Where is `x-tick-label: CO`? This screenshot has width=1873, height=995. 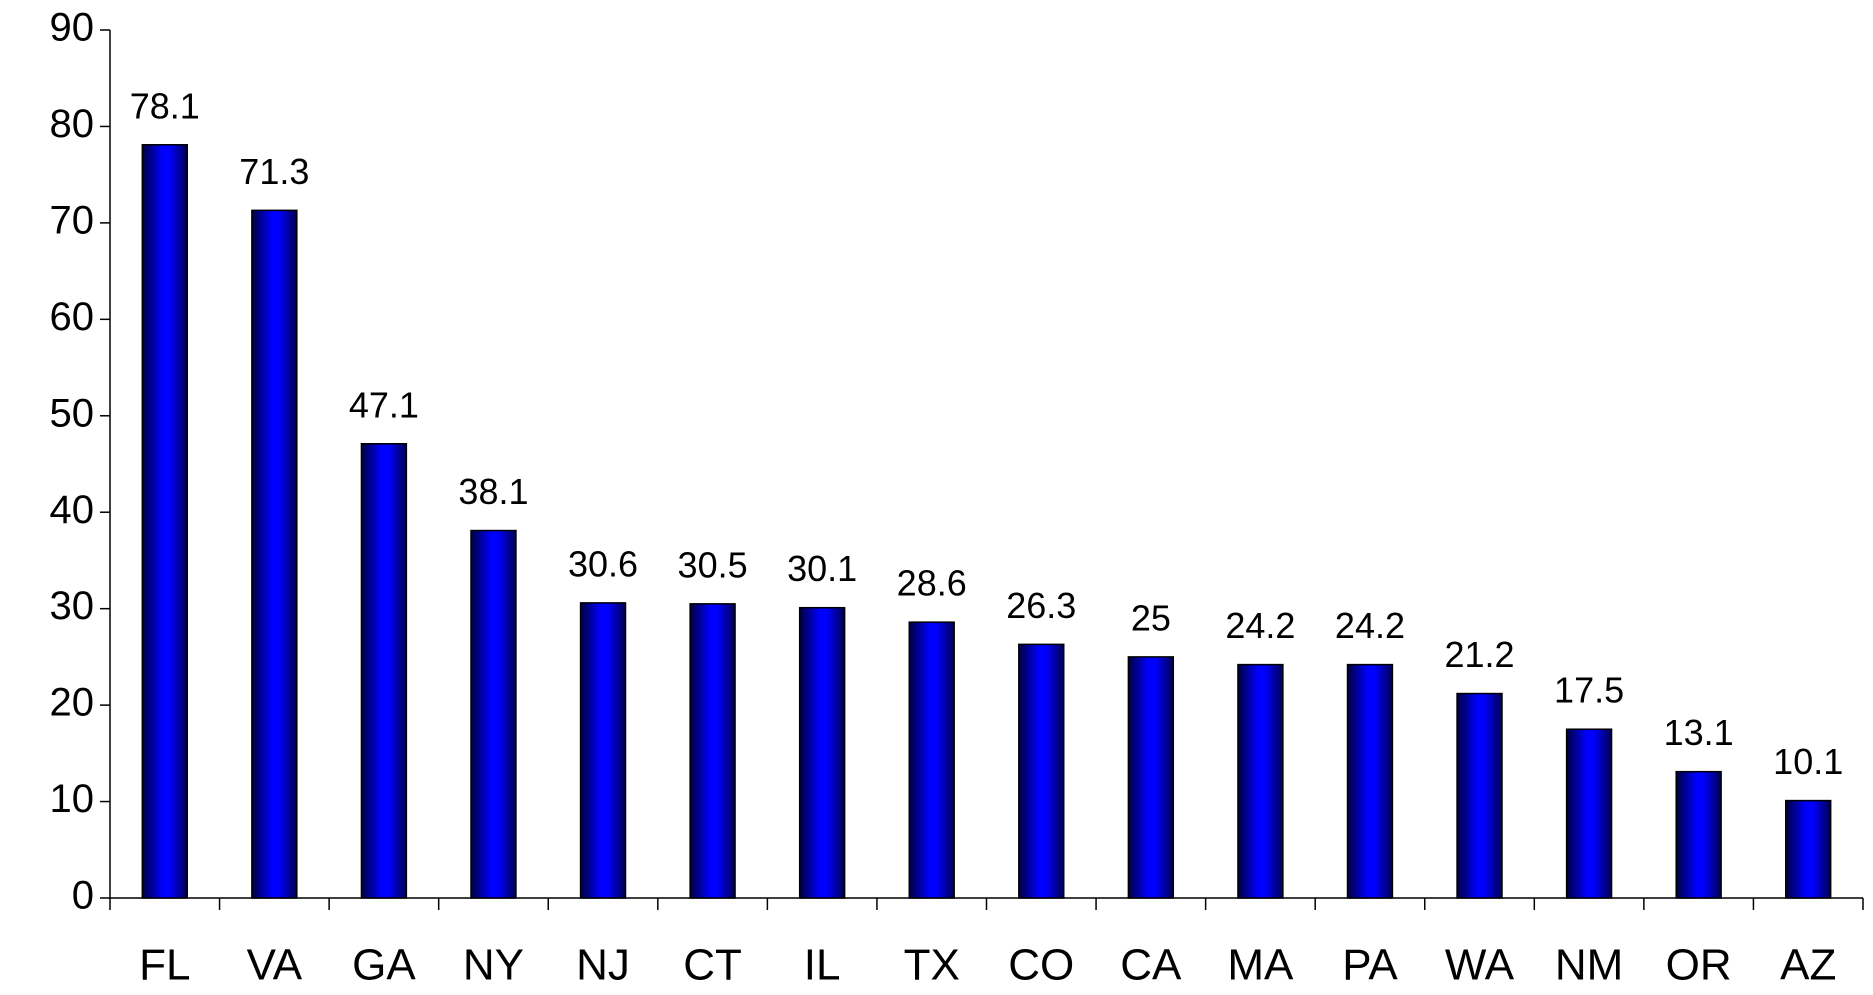
x-tick-label: CO is located at coordinates (1041, 965).